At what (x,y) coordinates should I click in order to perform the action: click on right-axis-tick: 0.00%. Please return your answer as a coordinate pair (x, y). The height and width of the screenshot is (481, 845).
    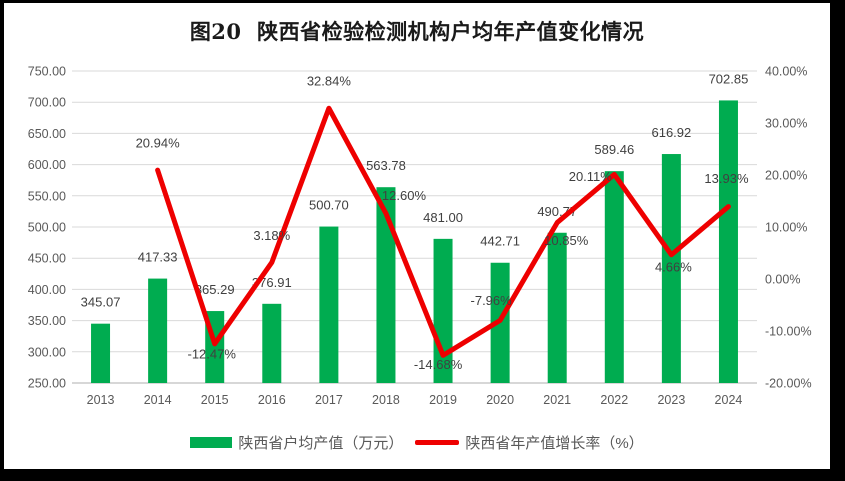
    Looking at the image, I should click on (782, 280).